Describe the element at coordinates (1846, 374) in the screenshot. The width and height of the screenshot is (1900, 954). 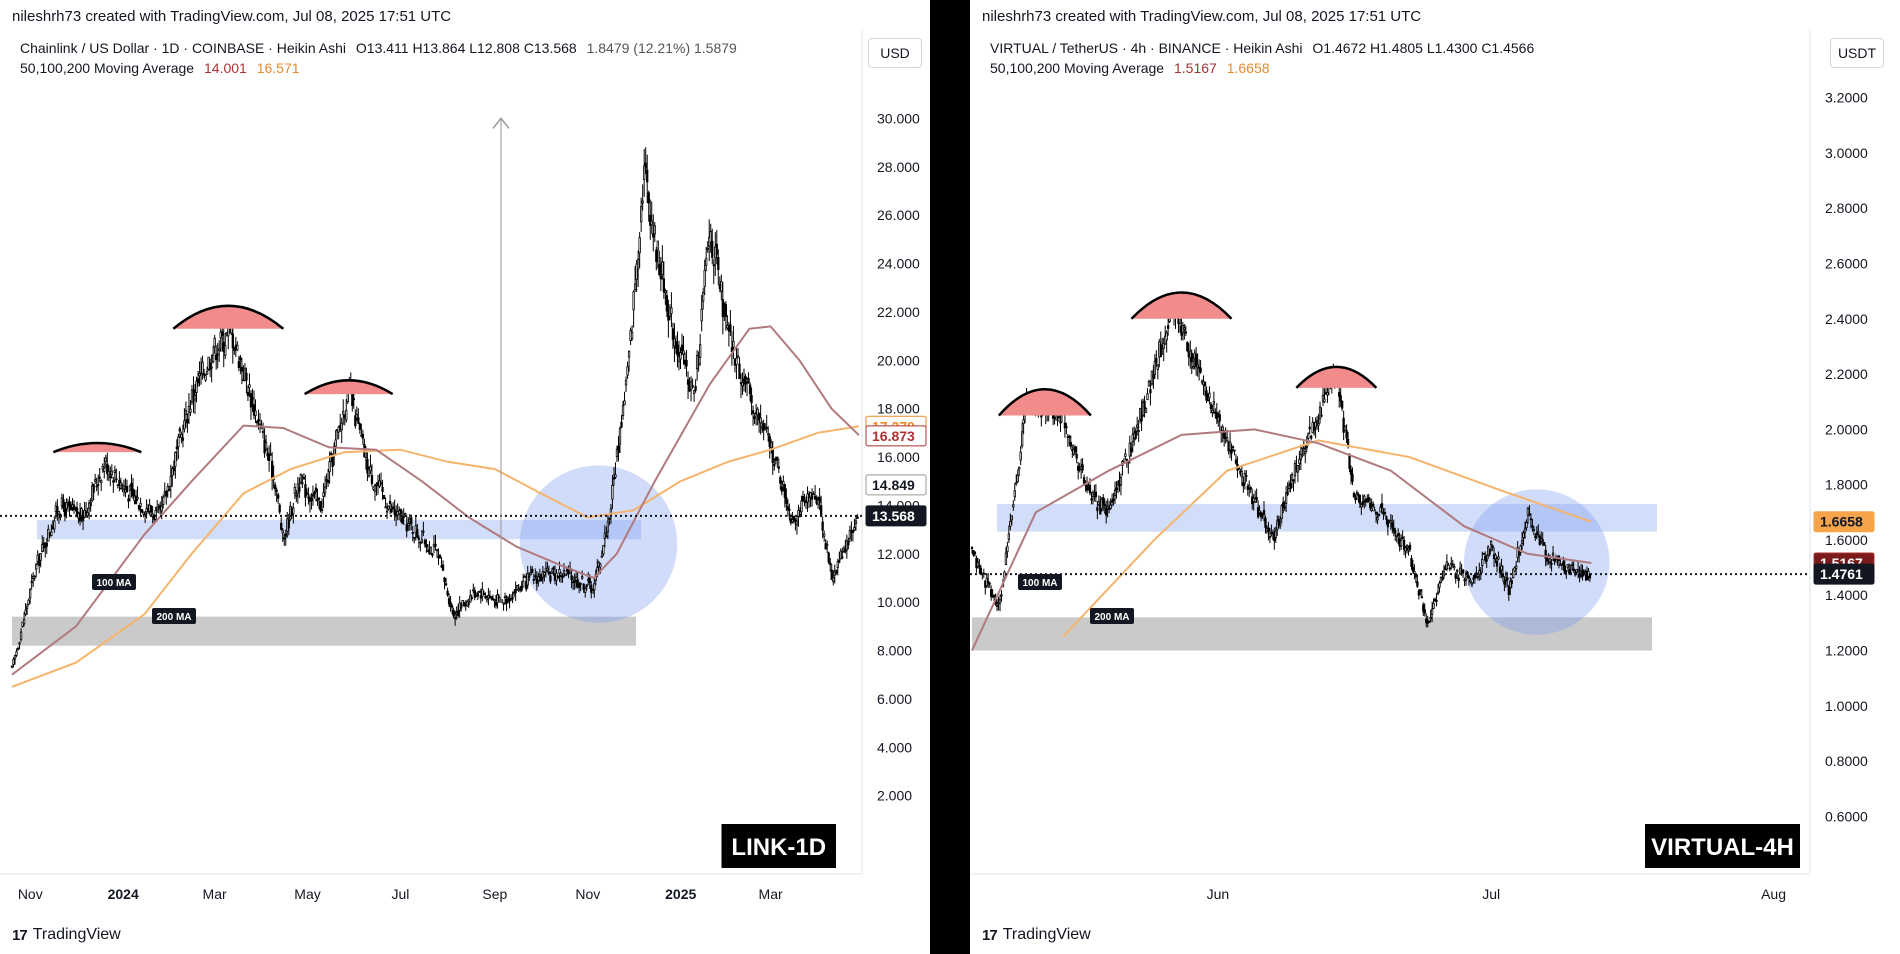
I see `y-tick-label: 2.2000` at that location.